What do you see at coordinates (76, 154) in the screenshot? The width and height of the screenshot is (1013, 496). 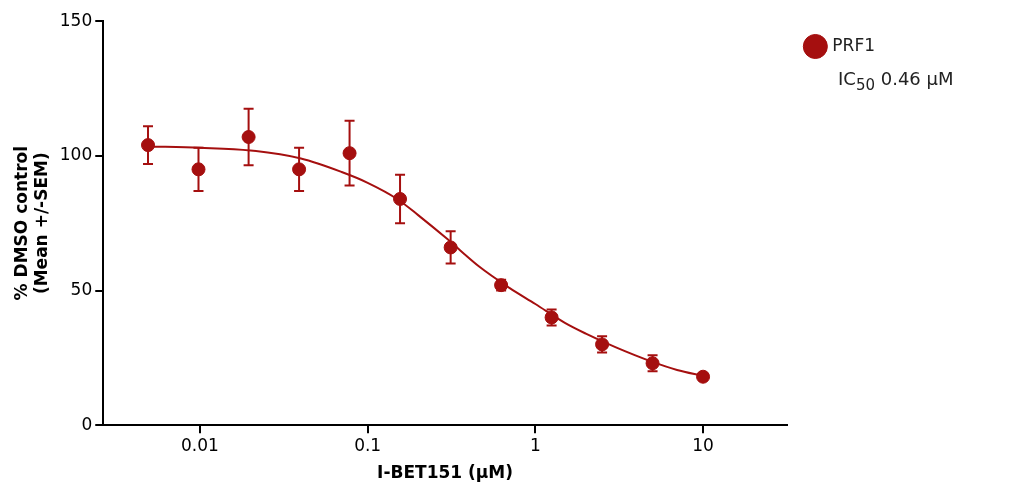 I see `y-tick-label: 100` at bounding box center [76, 154].